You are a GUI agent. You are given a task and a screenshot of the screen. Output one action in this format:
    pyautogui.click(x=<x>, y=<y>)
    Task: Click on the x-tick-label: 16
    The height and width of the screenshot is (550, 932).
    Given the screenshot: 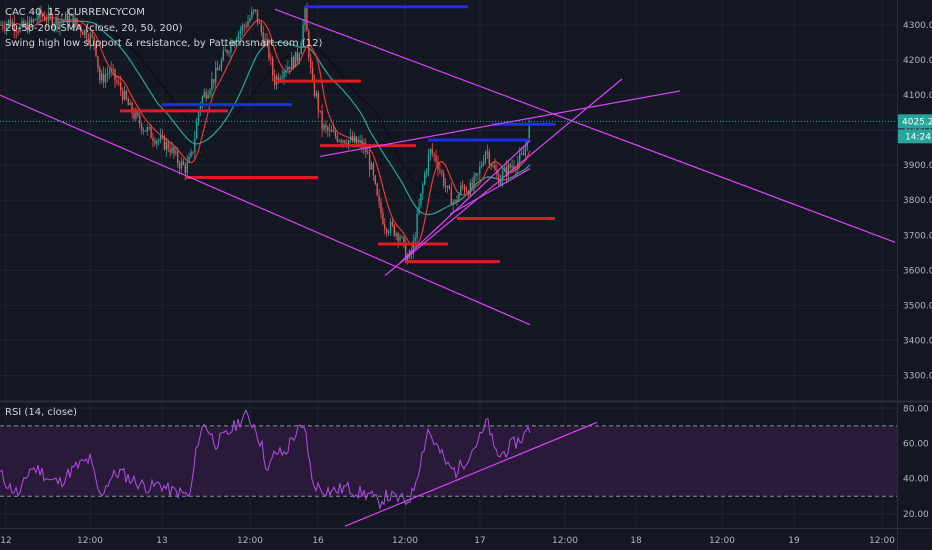 What is the action you would take?
    pyautogui.click(x=318, y=541)
    